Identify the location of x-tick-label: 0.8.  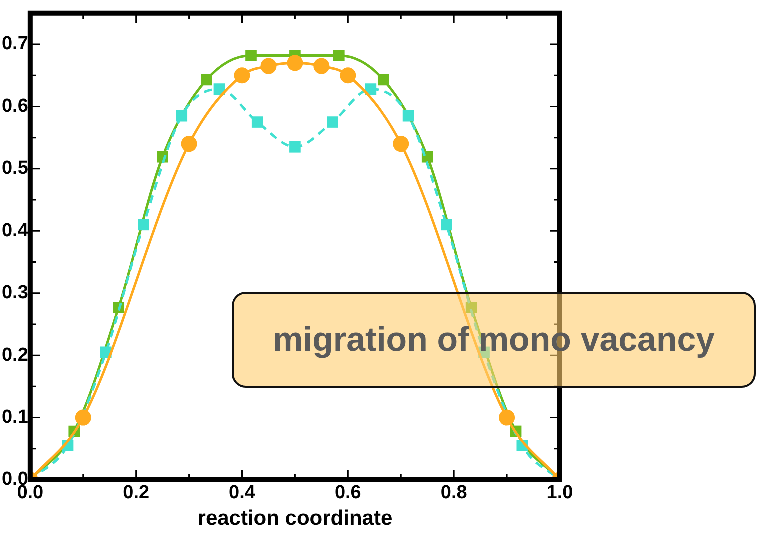
(454, 493).